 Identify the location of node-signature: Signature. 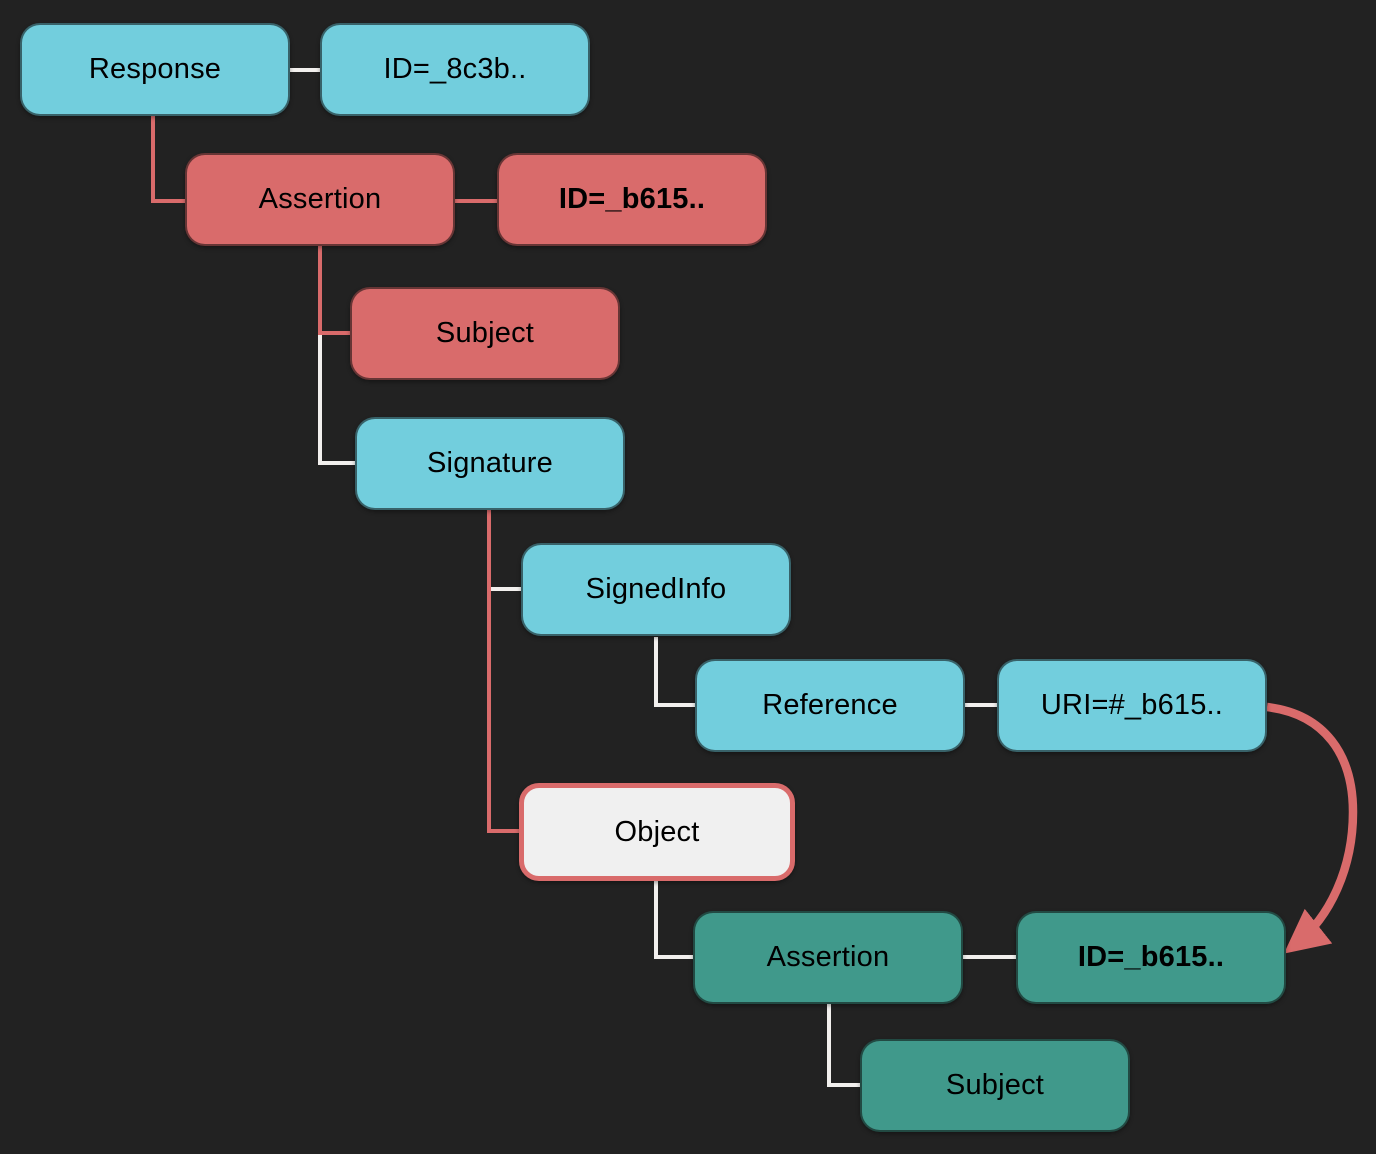
(490, 463).